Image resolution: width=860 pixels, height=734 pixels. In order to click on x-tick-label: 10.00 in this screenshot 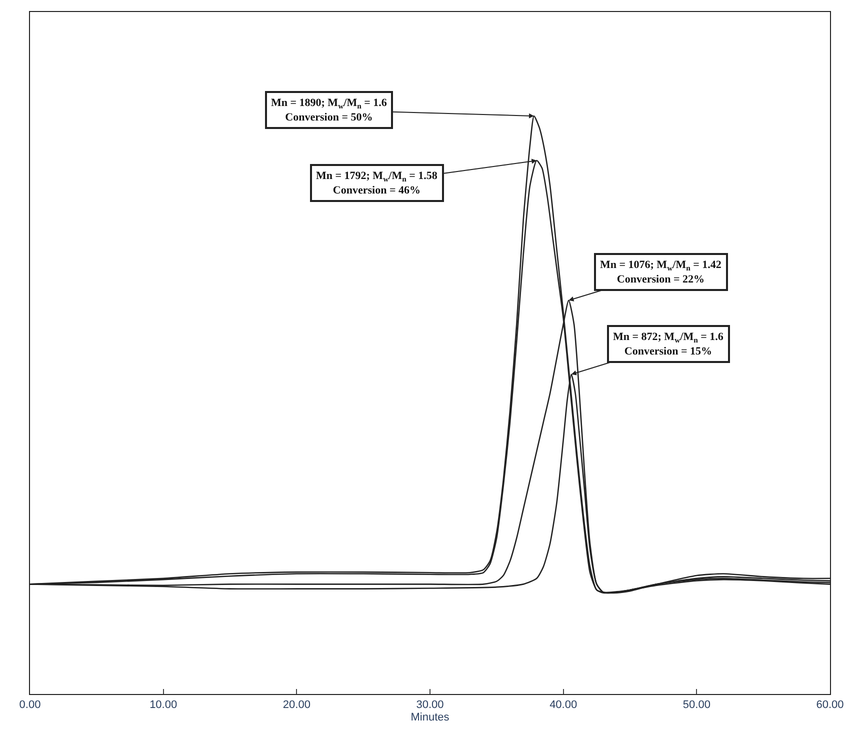, I will do `click(164, 705)`.